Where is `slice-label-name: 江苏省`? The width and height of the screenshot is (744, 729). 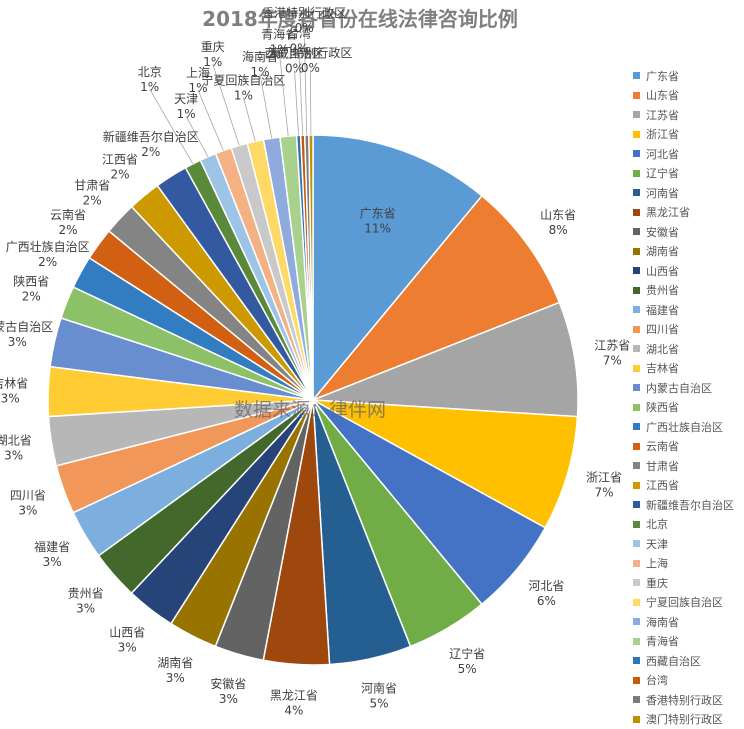 slice-label-name: 江苏省 is located at coordinates (612, 346).